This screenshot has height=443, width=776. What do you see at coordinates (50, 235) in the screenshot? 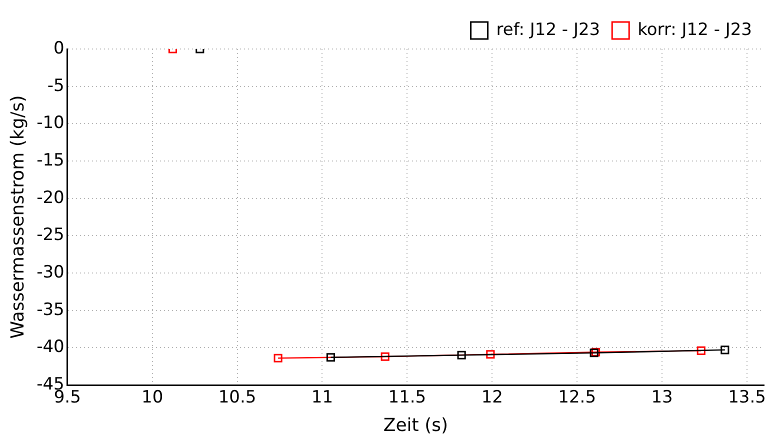
I see `y-tick-label: -25` at bounding box center [50, 235].